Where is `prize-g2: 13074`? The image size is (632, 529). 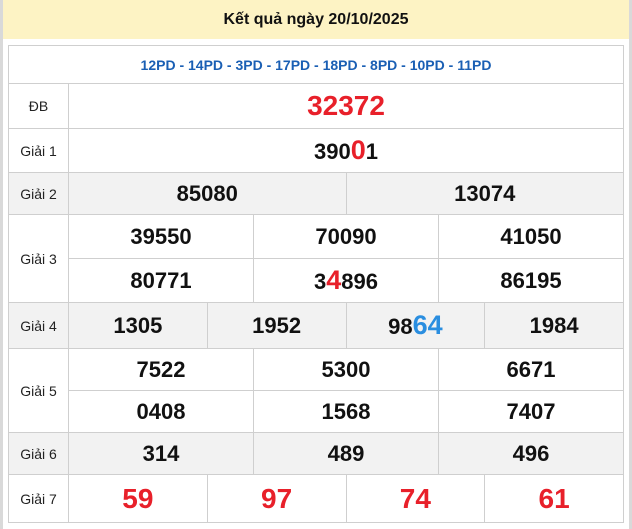
prize-g2: 13074 is located at coordinates (484, 193).